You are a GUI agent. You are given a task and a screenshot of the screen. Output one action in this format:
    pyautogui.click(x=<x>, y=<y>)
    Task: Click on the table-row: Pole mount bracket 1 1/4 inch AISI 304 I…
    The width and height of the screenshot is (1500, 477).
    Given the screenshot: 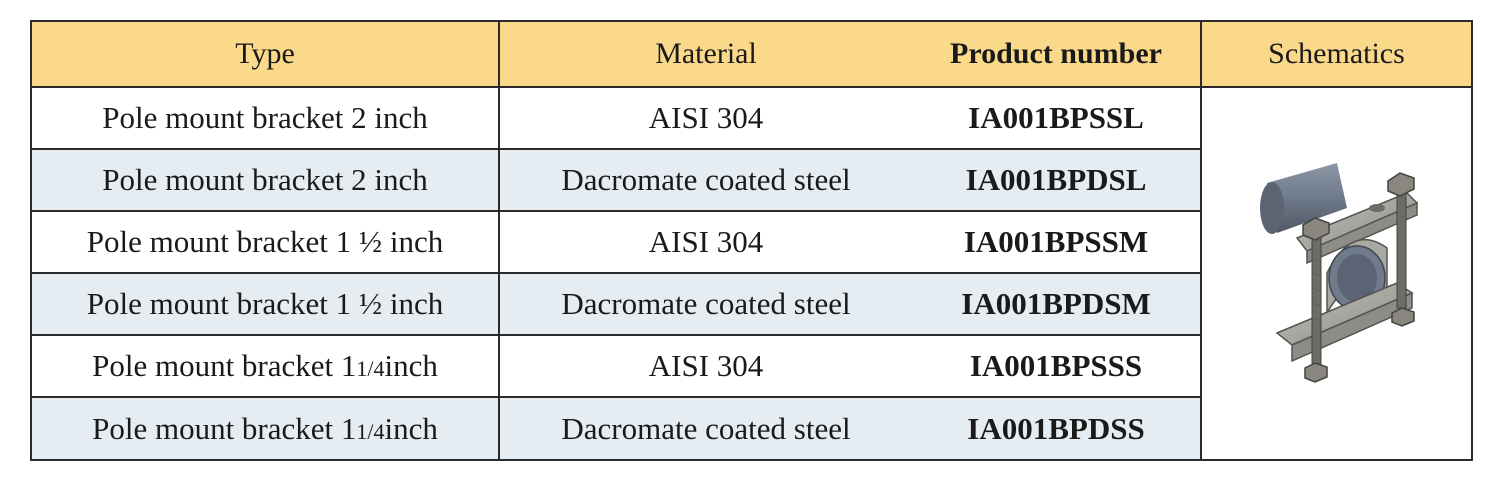 What is the action you would take?
    pyautogui.click(x=751, y=367)
    